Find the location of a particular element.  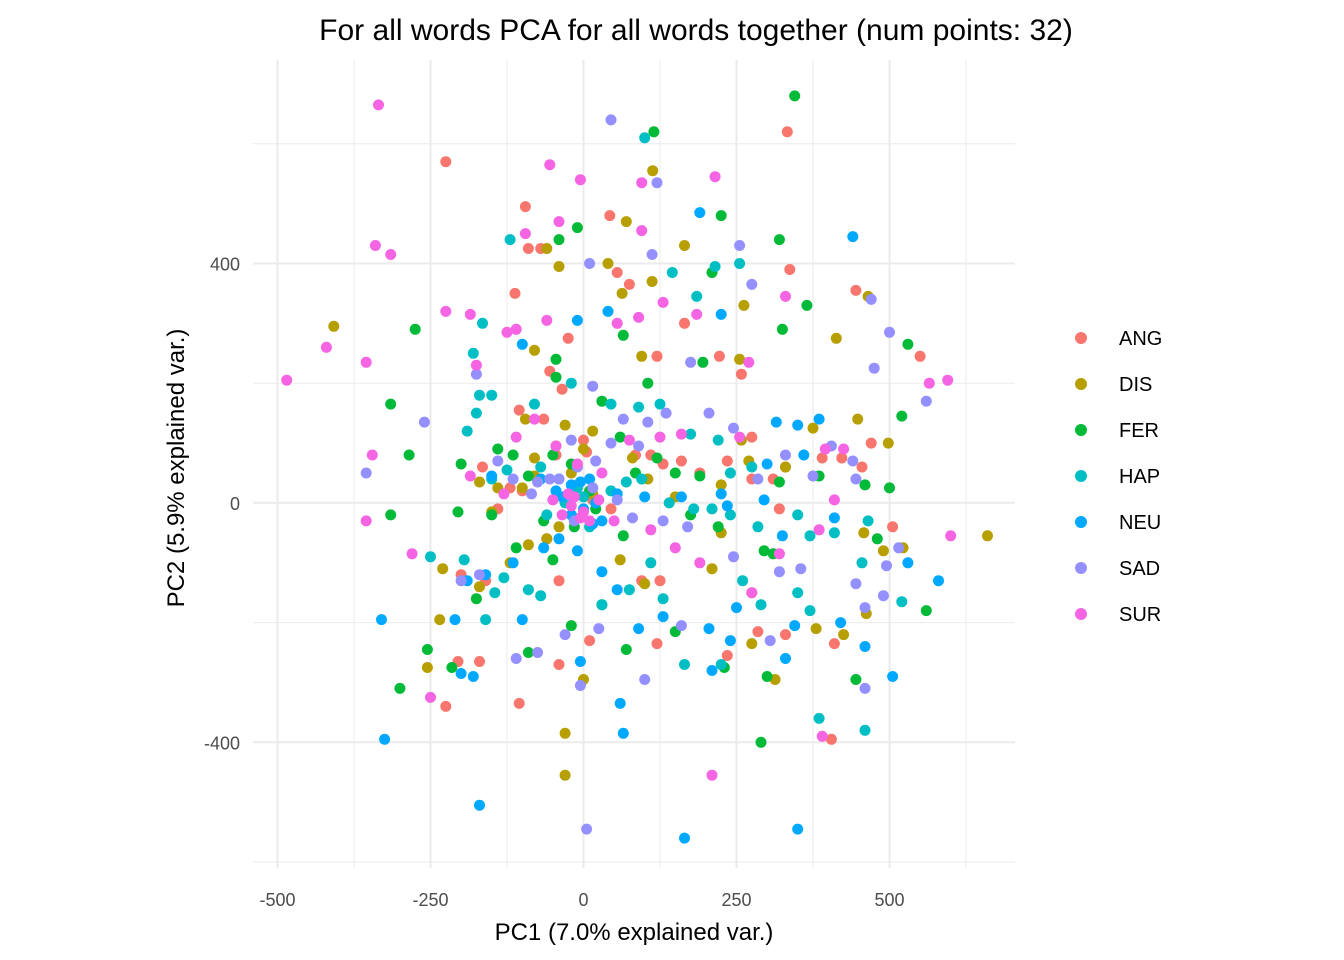

legend-key is located at coordinates (1081, 338).